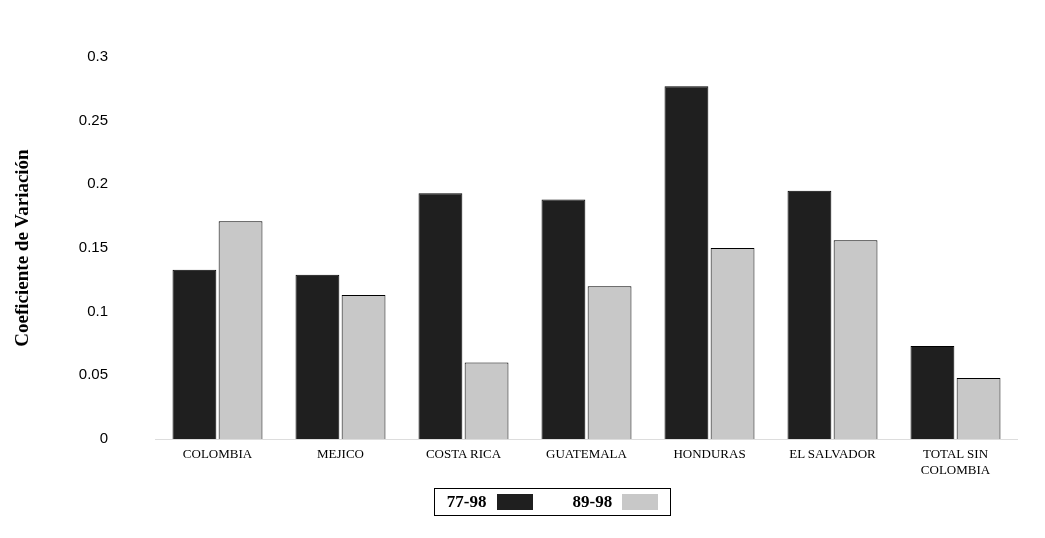 The image size is (1045, 538). I want to click on x-tick-label: HONDURAS, so click(709, 454).